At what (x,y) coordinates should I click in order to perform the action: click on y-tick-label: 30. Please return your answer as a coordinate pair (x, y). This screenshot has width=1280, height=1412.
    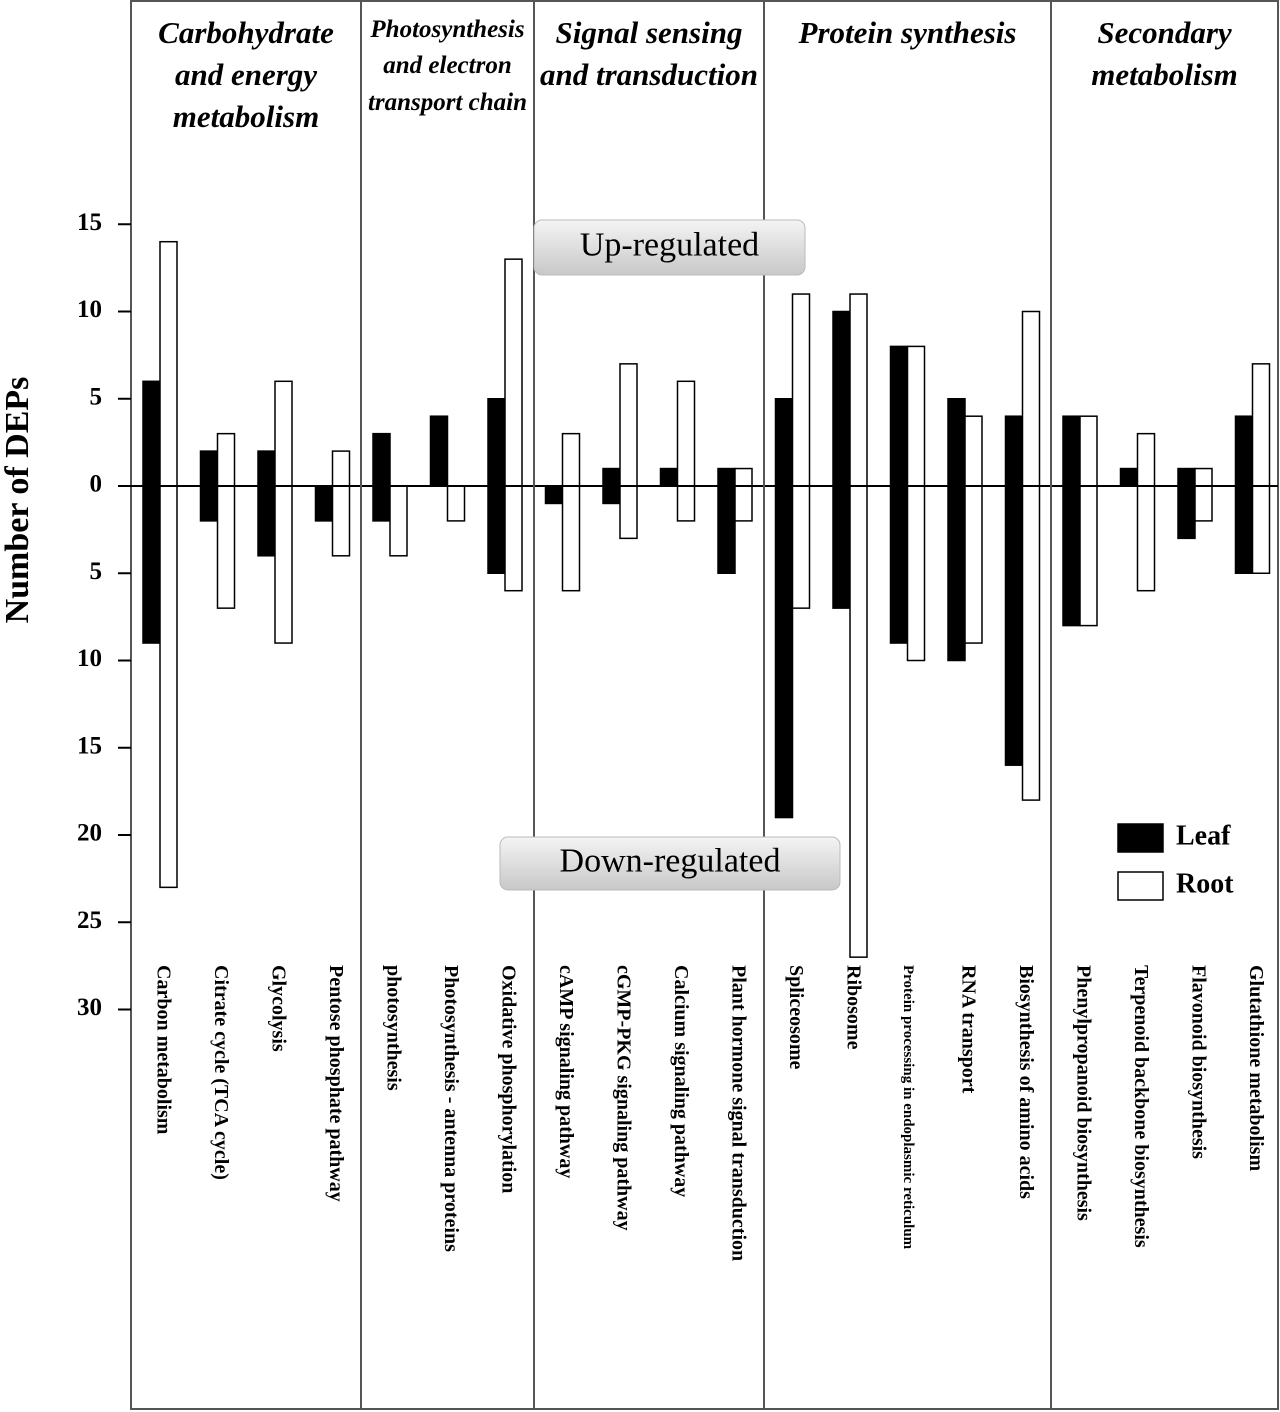
    Looking at the image, I should click on (89, 1007).